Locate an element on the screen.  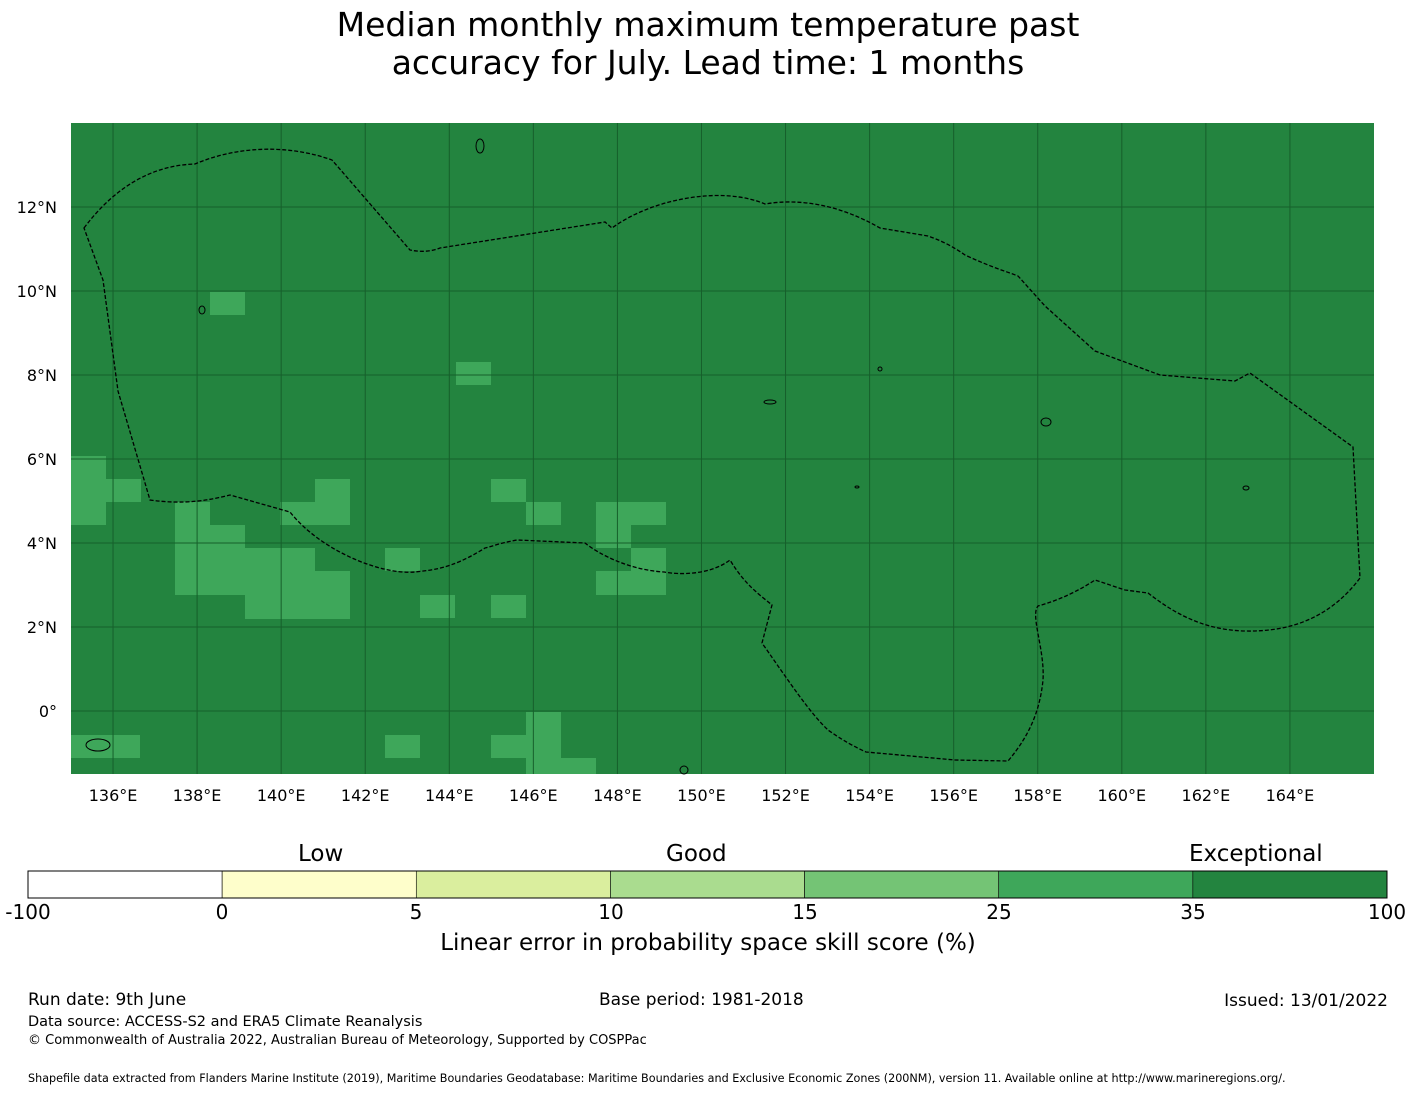
lon-tick-label: 140°E is located at coordinates (281, 795).